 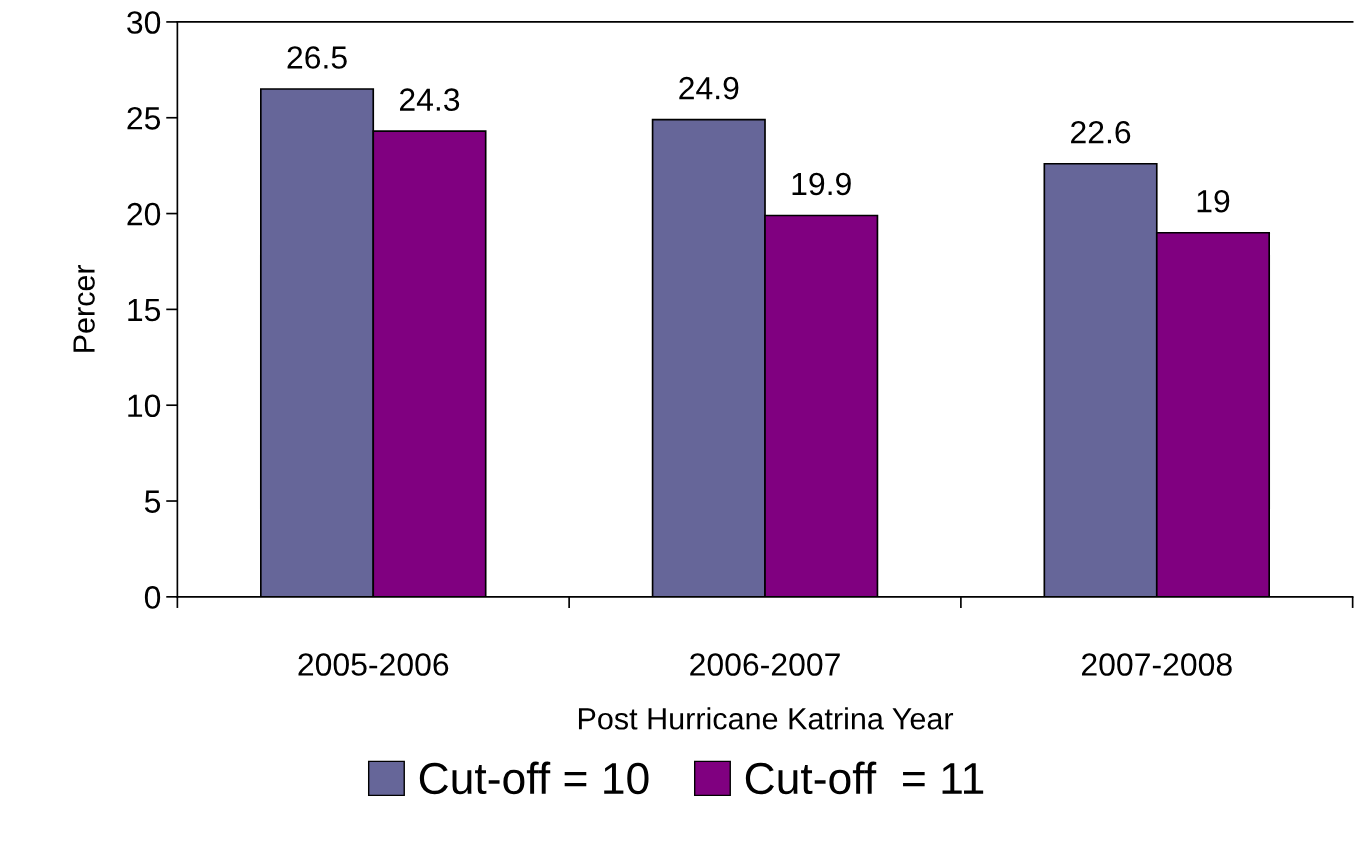 What do you see at coordinates (765, 664) in the screenshot?
I see `x-tick-label: 2006-2007` at bounding box center [765, 664].